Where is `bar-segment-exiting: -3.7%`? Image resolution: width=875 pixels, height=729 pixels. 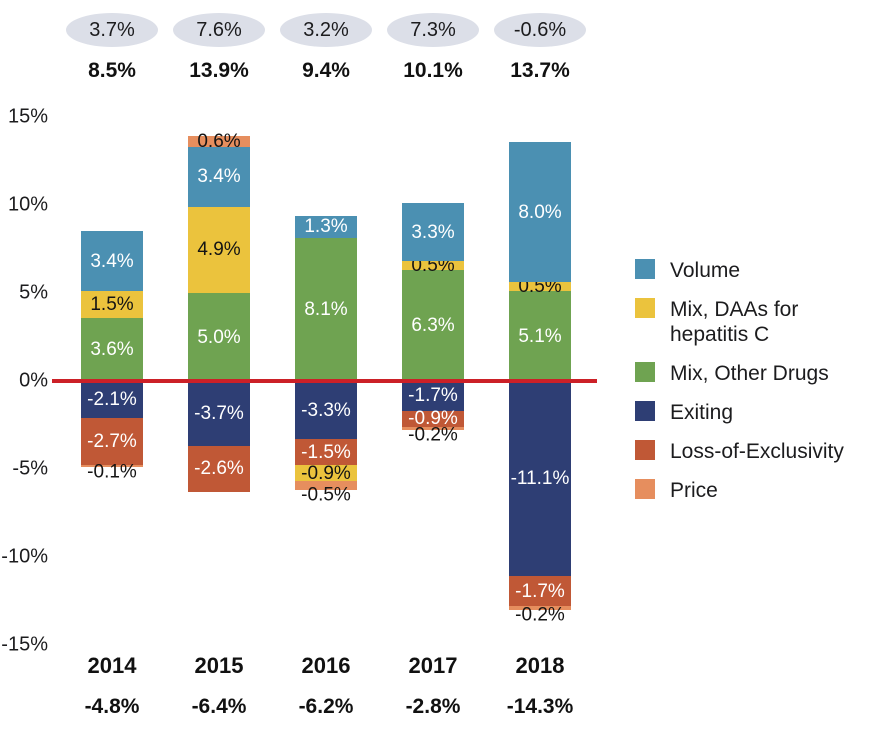
bar-segment-exiting: -3.7% is located at coordinates (219, 414).